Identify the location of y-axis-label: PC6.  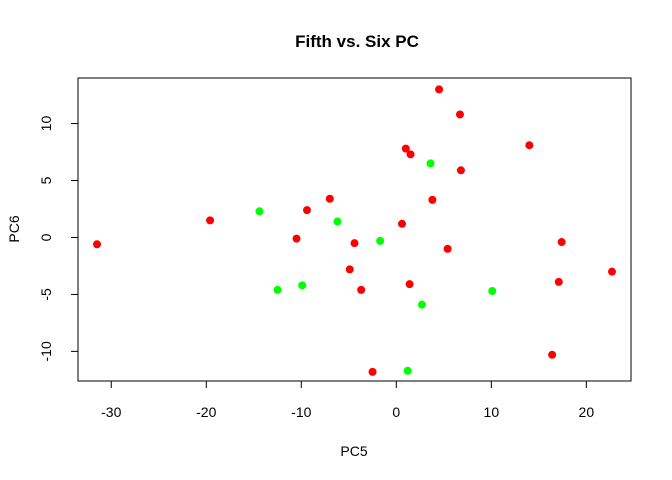
(14, 228).